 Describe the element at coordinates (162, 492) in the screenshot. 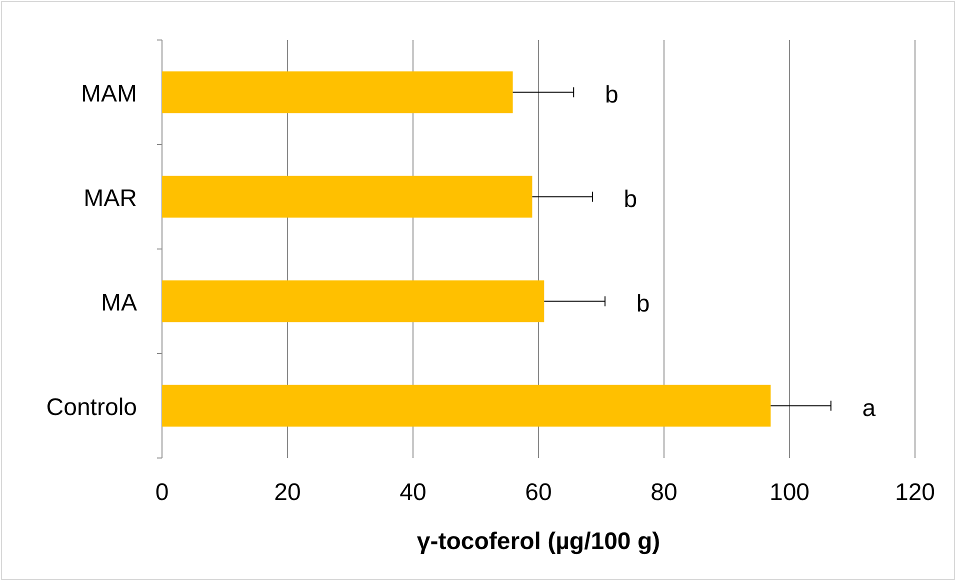

I see `x-tick-label: 0` at that location.